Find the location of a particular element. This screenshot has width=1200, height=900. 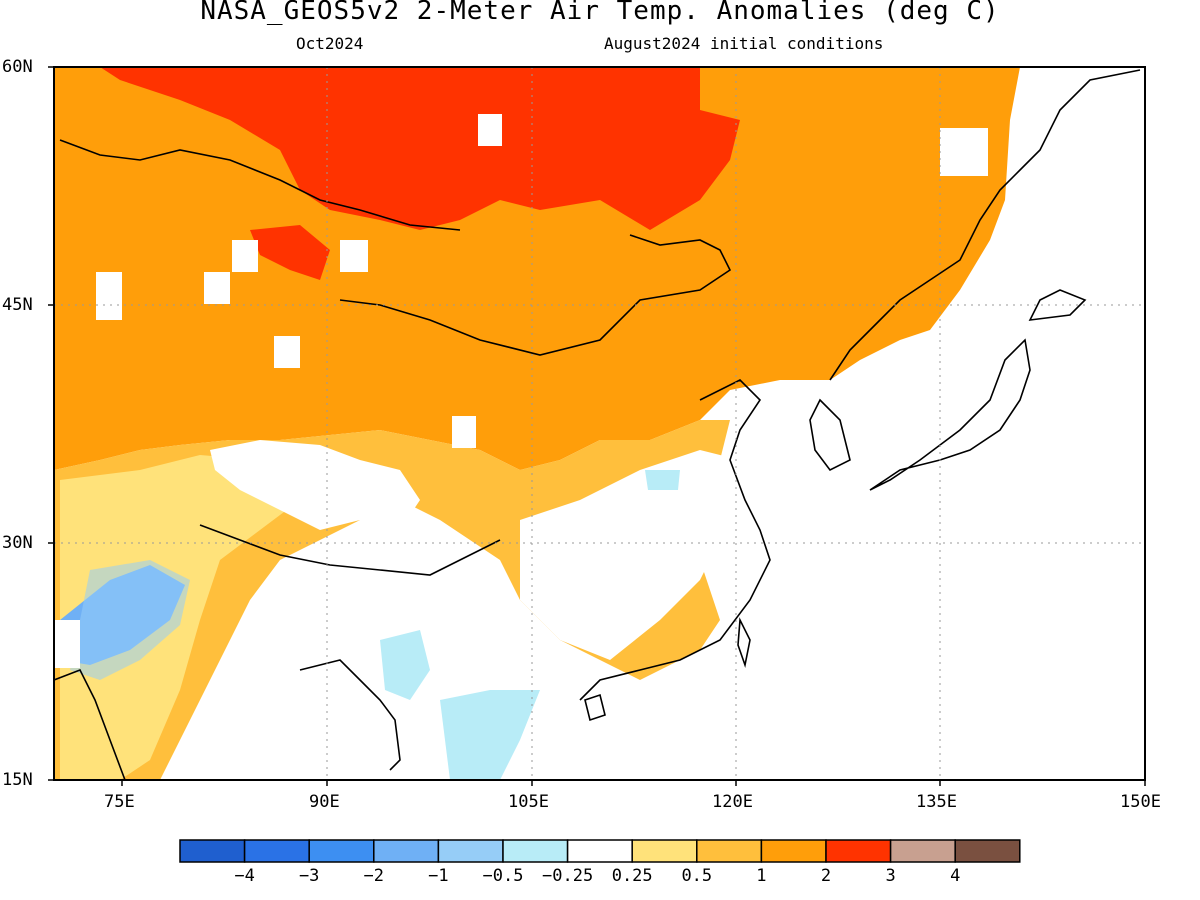

colorbar-label: 2 is located at coordinates (826, 876).